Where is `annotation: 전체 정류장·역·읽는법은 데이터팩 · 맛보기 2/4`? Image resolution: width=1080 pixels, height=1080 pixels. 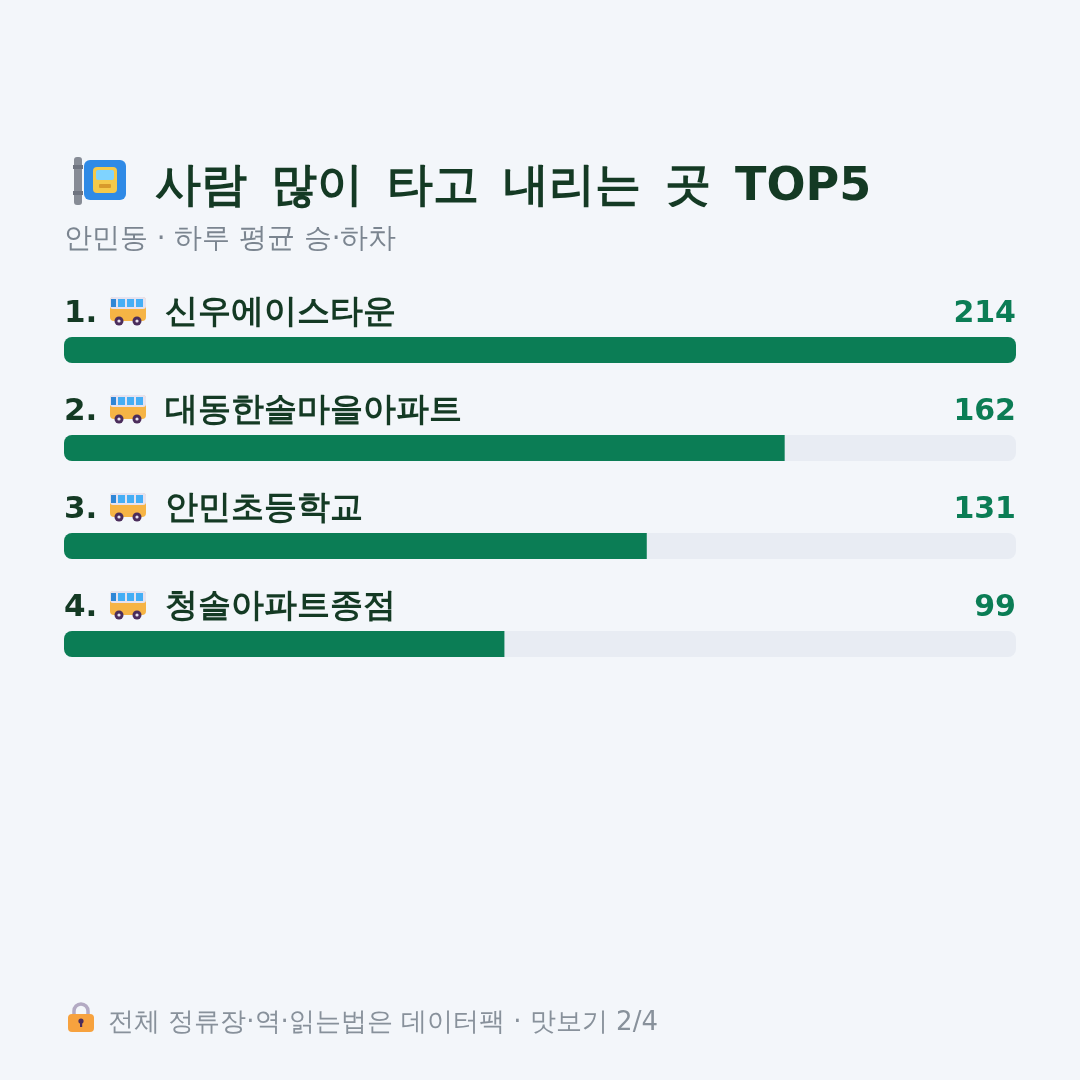 annotation: 전체 정류장·역·읽는법은 데이터팩 · 맛보기 2/4 is located at coordinates (383, 1021).